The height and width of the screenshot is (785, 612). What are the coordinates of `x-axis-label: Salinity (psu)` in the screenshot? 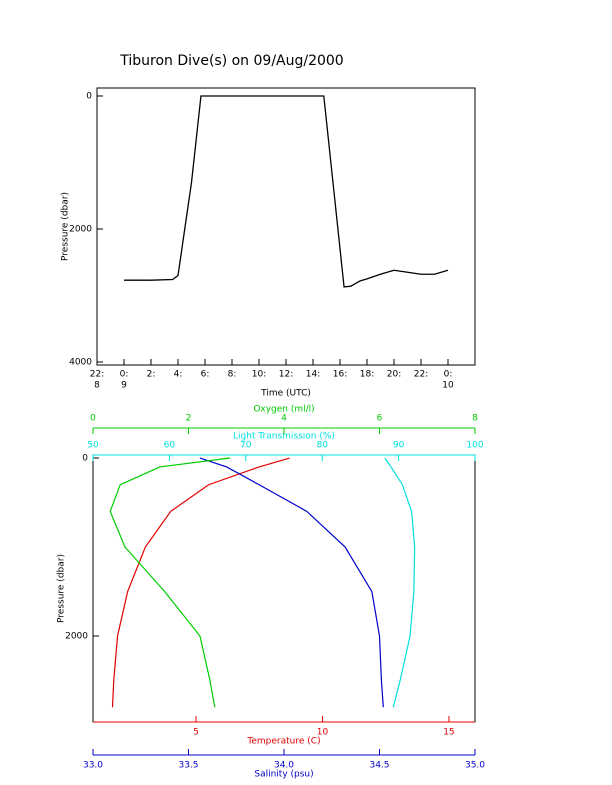 It's located at (283, 775).